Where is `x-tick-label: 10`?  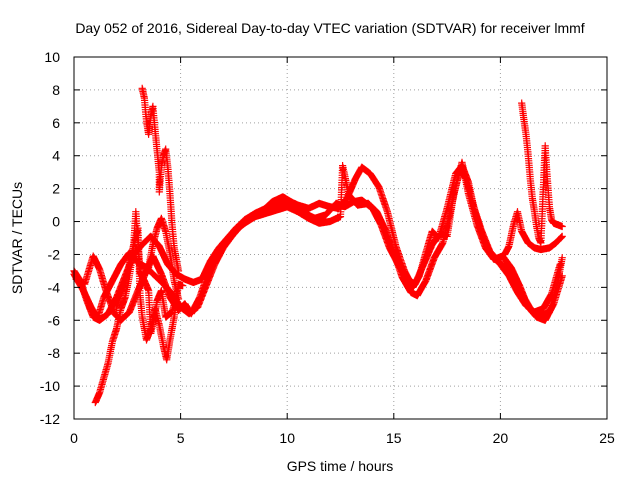
x-tick-label: 10 is located at coordinates (287, 438).